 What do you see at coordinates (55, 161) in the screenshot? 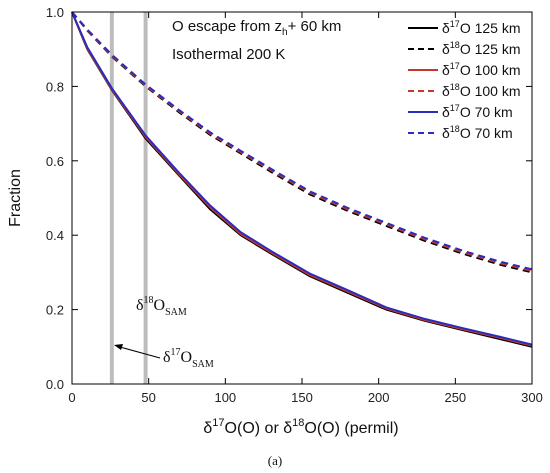
I see `y-tick-label: 0.6` at bounding box center [55, 161].